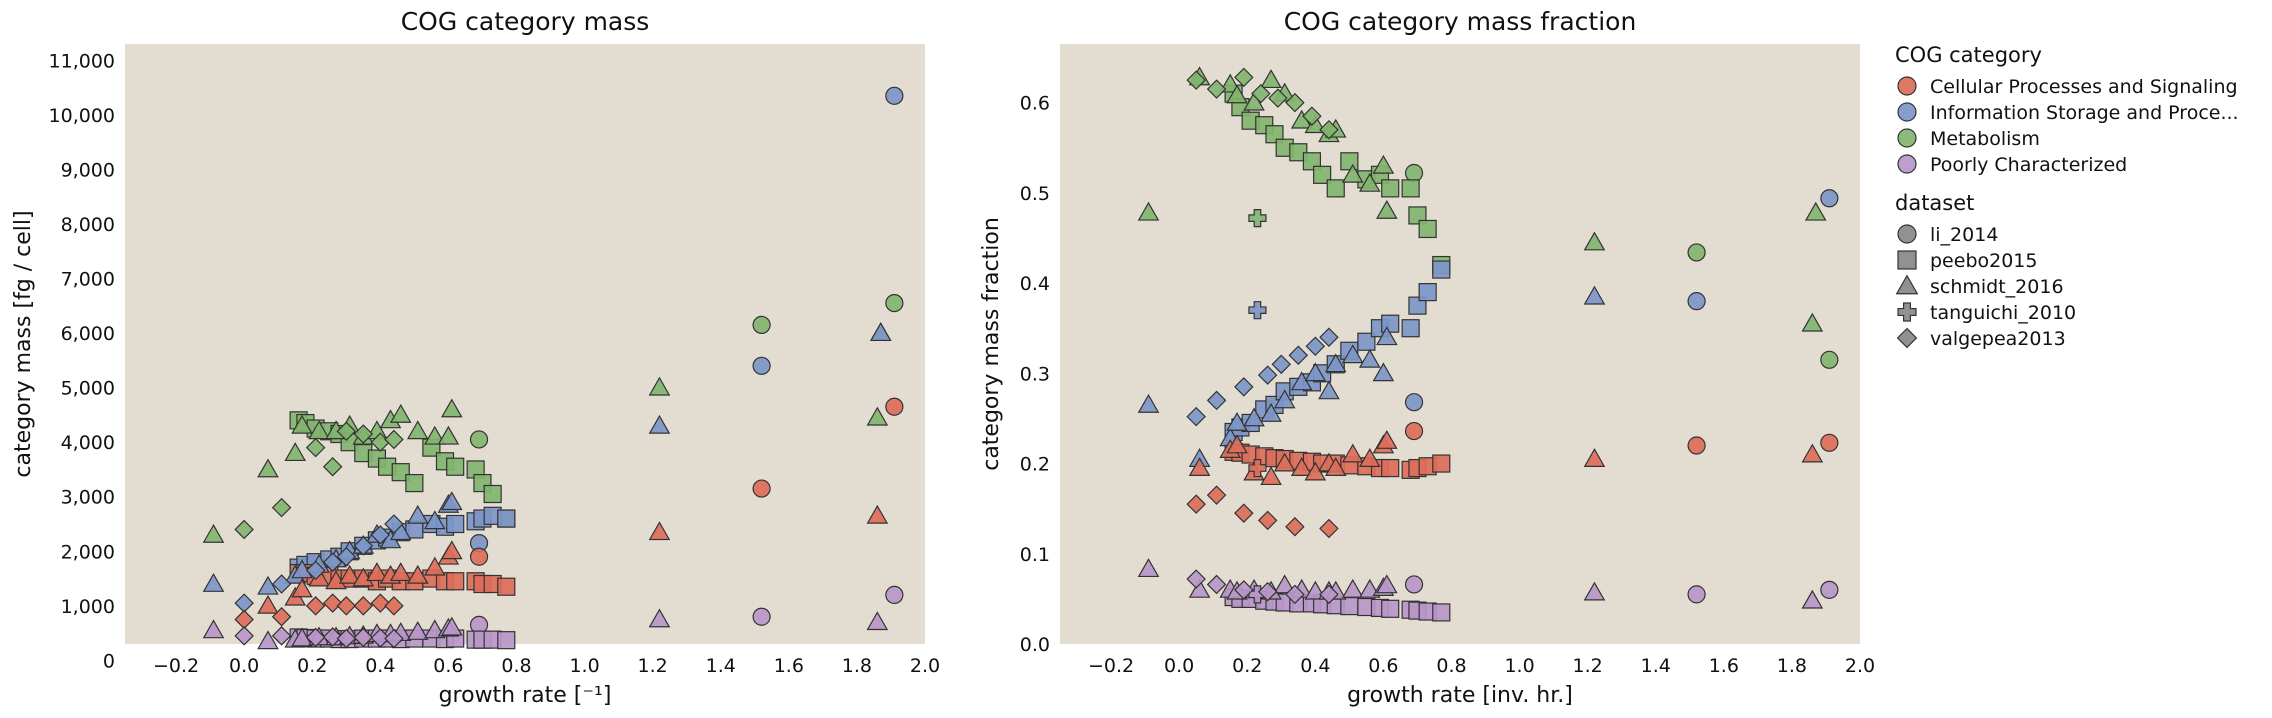 The height and width of the screenshot is (718, 2272). What do you see at coordinates (1983, 261) in the screenshot?
I see `legend-label: peebo2015` at bounding box center [1983, 261].